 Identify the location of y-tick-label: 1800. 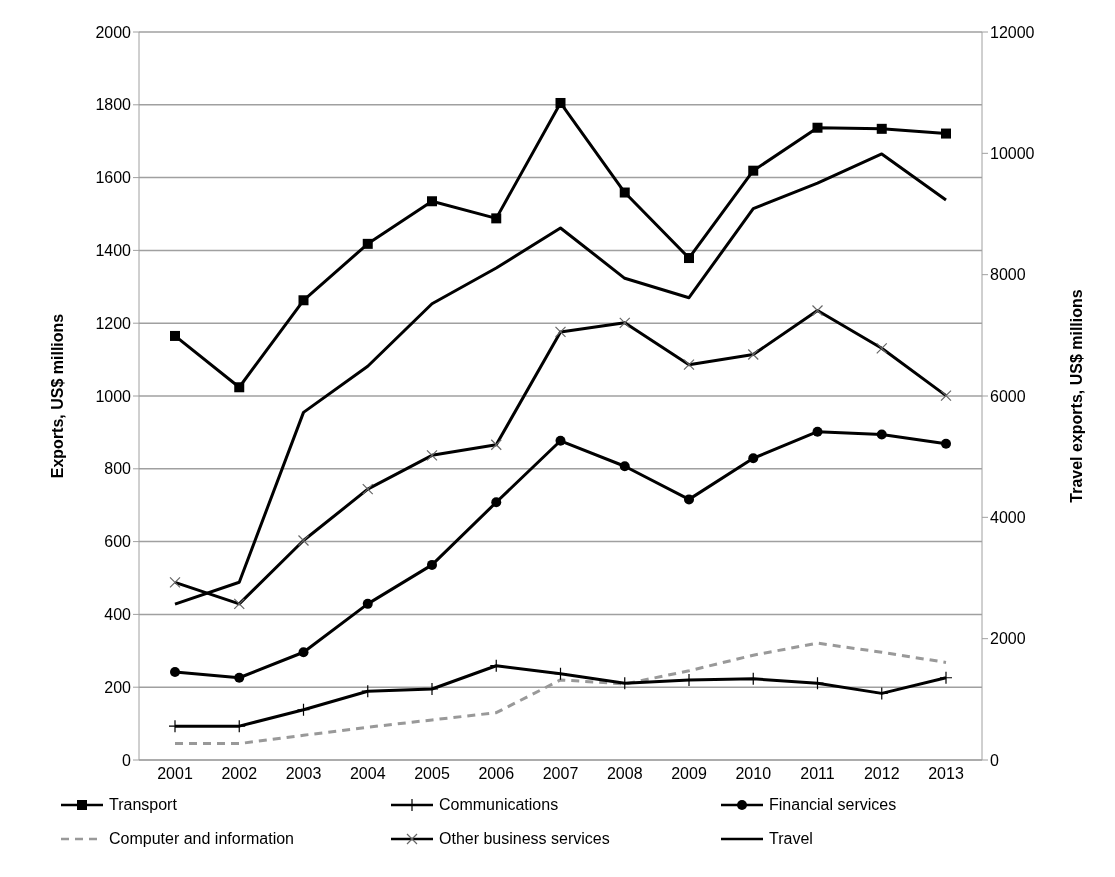
(113, 105).